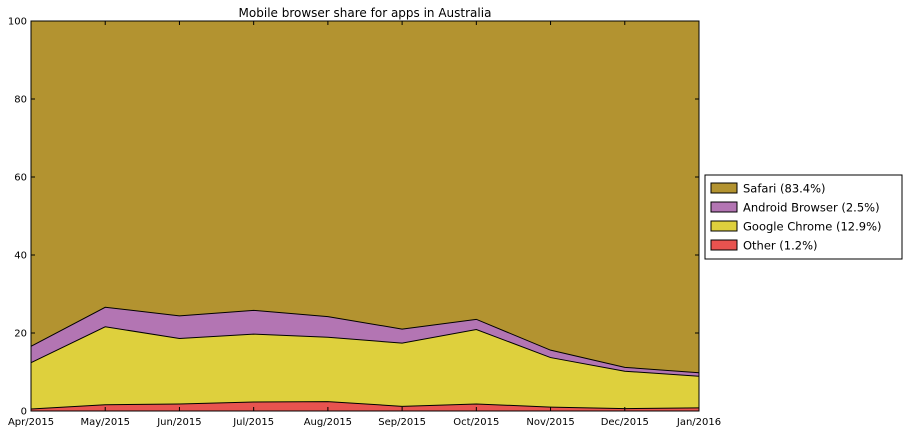 This screenshot has width=908, height=433. Describe the element at coordinates (105, 422) in the screenshot. I see `x-tick-label: May/2015` at that location.